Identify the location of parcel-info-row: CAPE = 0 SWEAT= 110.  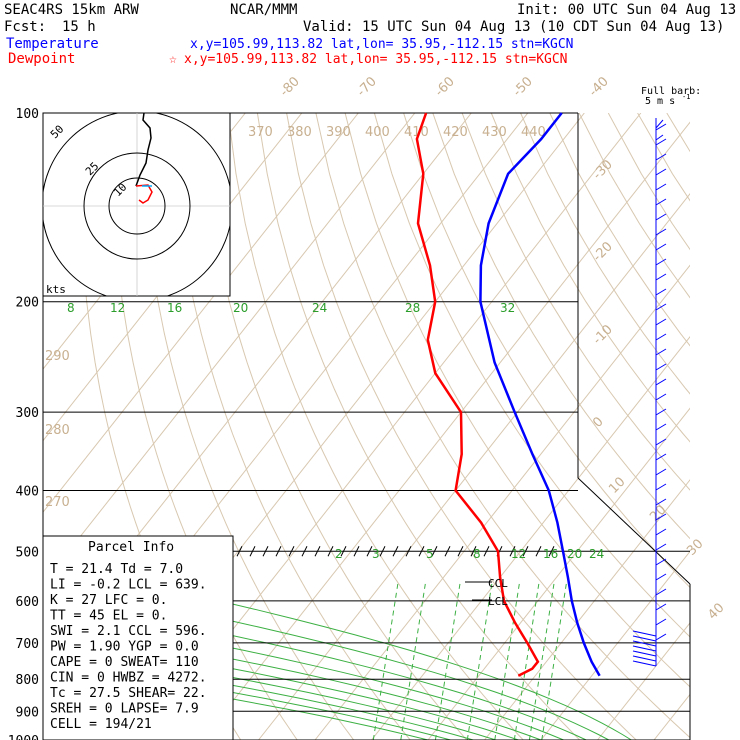
(124, 662).